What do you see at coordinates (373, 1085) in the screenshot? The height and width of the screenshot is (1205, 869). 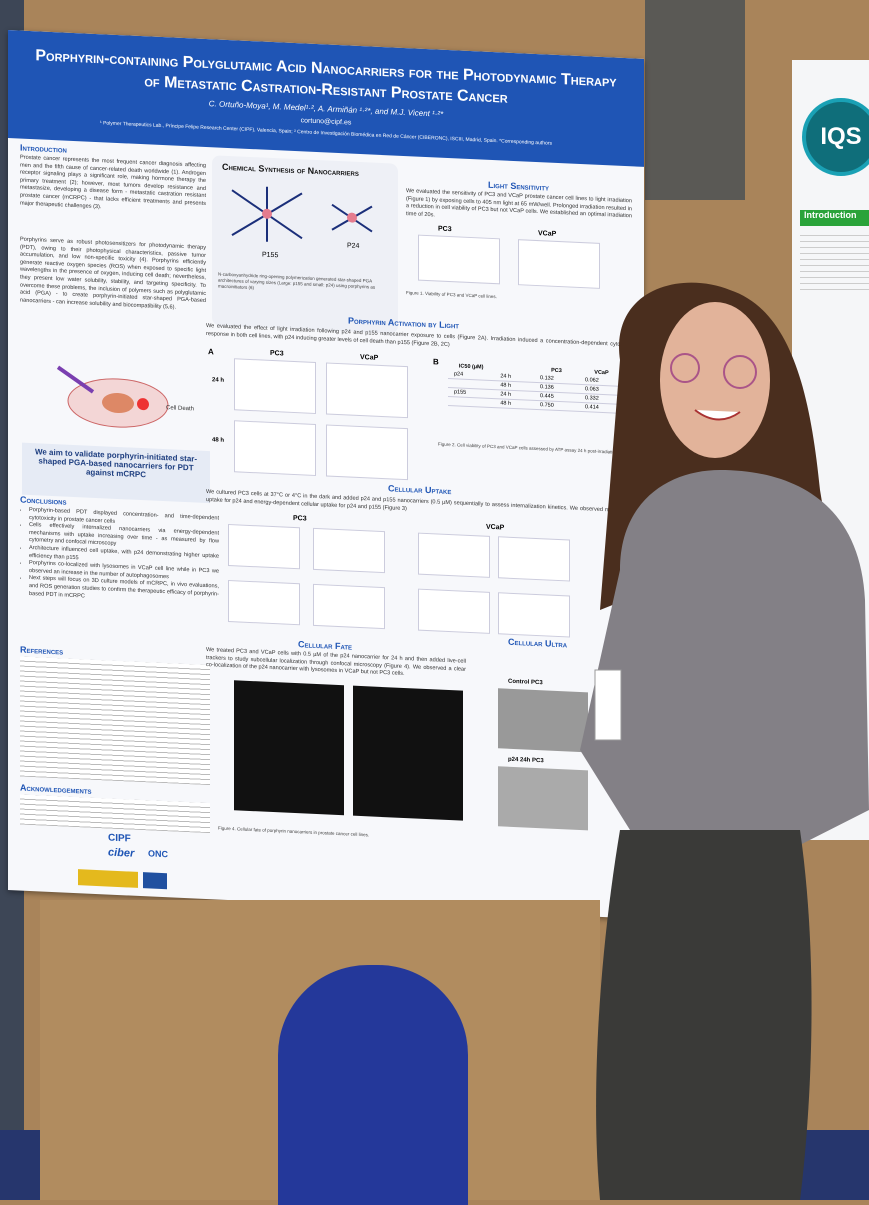 I see `arch-cutout` at bounding box center [373, 1085].